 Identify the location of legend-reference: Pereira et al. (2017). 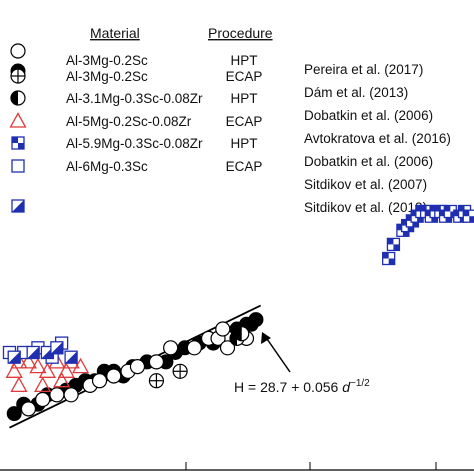
(363, 69).